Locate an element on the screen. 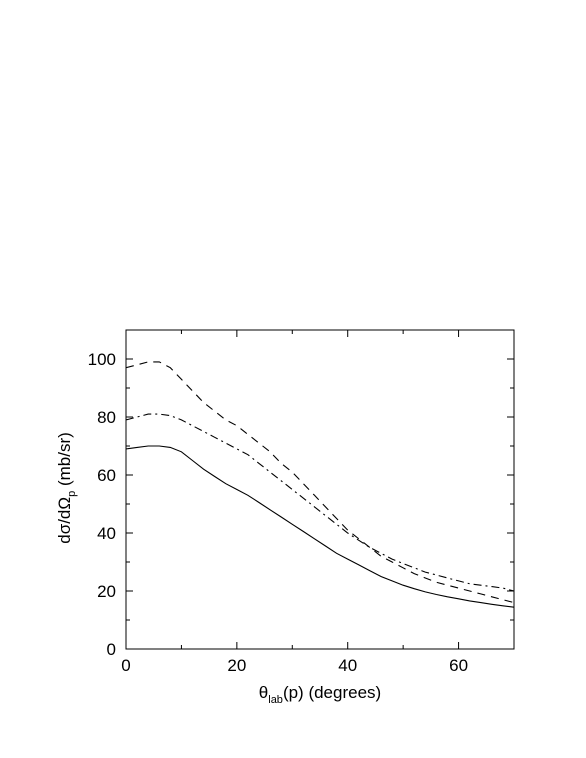 This screenshot has width=586, height=758. x-tick-label: 40 is located at coordinates (347, 665).